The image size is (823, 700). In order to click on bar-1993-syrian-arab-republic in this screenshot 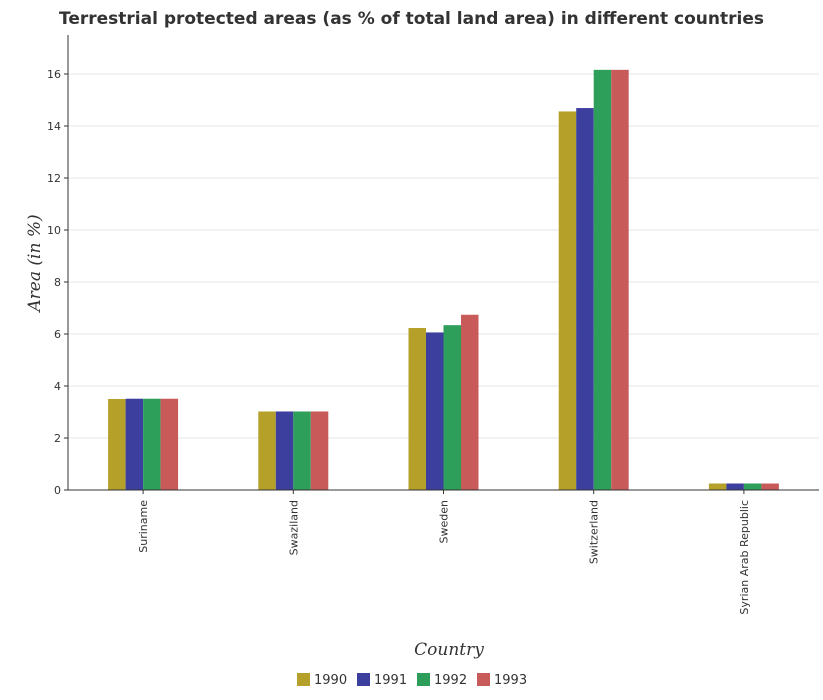, I will do `click(770, 486)`.